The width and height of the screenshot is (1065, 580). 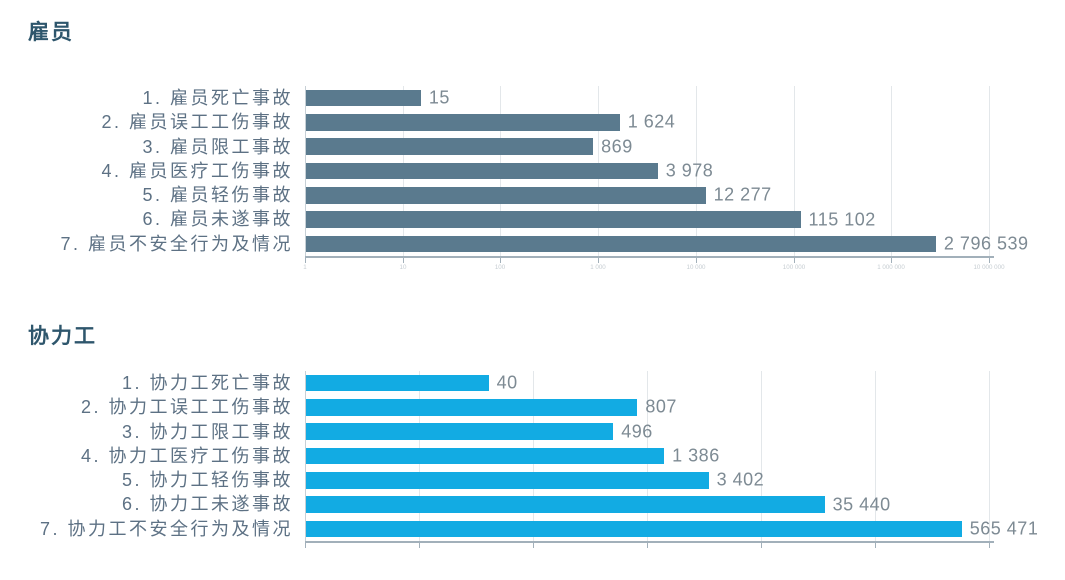 What do you see at coordinates (207, 431) in the screenshot?
I see `category-label: 3. 协力工限工事故` at bounding box center [207, 431].